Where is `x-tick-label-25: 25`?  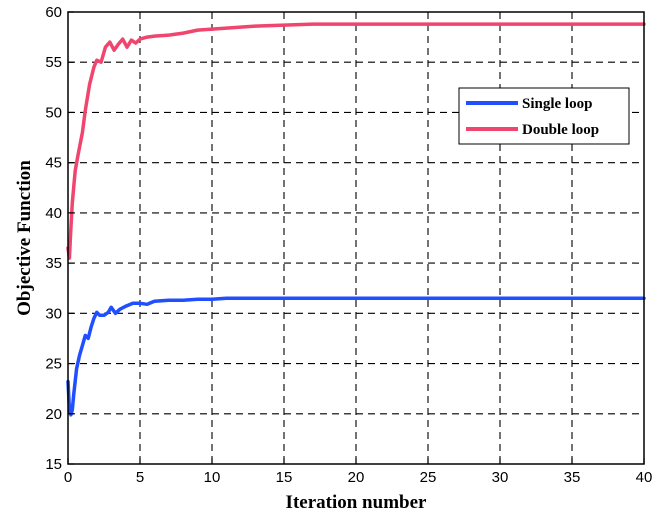 x-tick-label-25: 25 is located at coordinates (428, 477).